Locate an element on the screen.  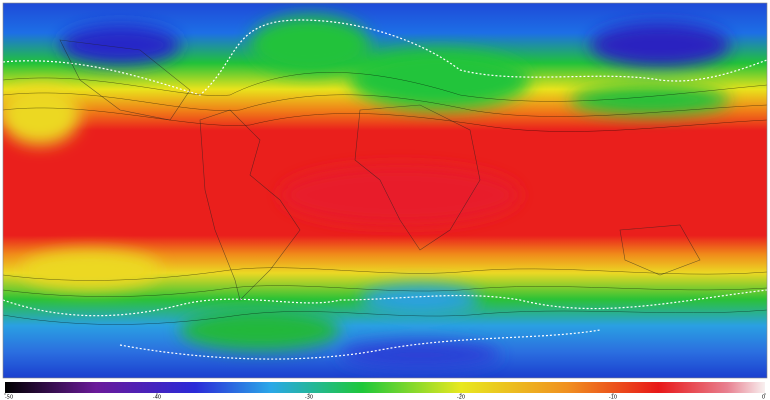
colorbar-tick-label: 0 is located at coordinates (763, 397).